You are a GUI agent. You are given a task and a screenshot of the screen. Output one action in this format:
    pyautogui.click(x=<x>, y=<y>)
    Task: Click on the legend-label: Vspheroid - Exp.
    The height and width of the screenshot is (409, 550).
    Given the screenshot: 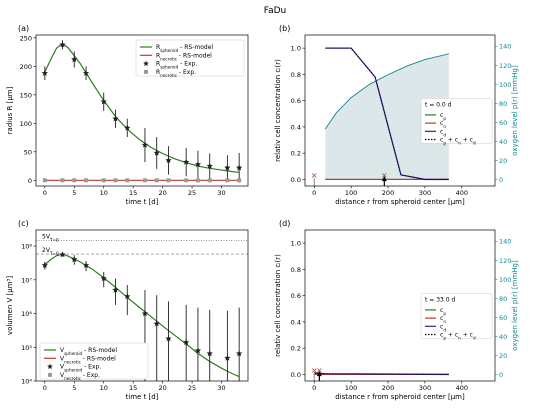 What is the action you would take?
    pyautogui.click(x=80, y=368)
    